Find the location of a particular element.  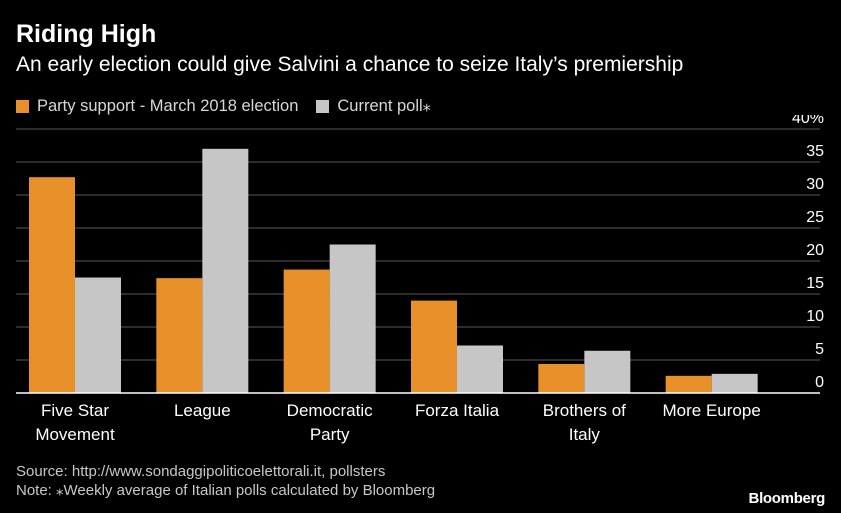

x-tick-label-line: Five Star is located at coordinates (75, 410).